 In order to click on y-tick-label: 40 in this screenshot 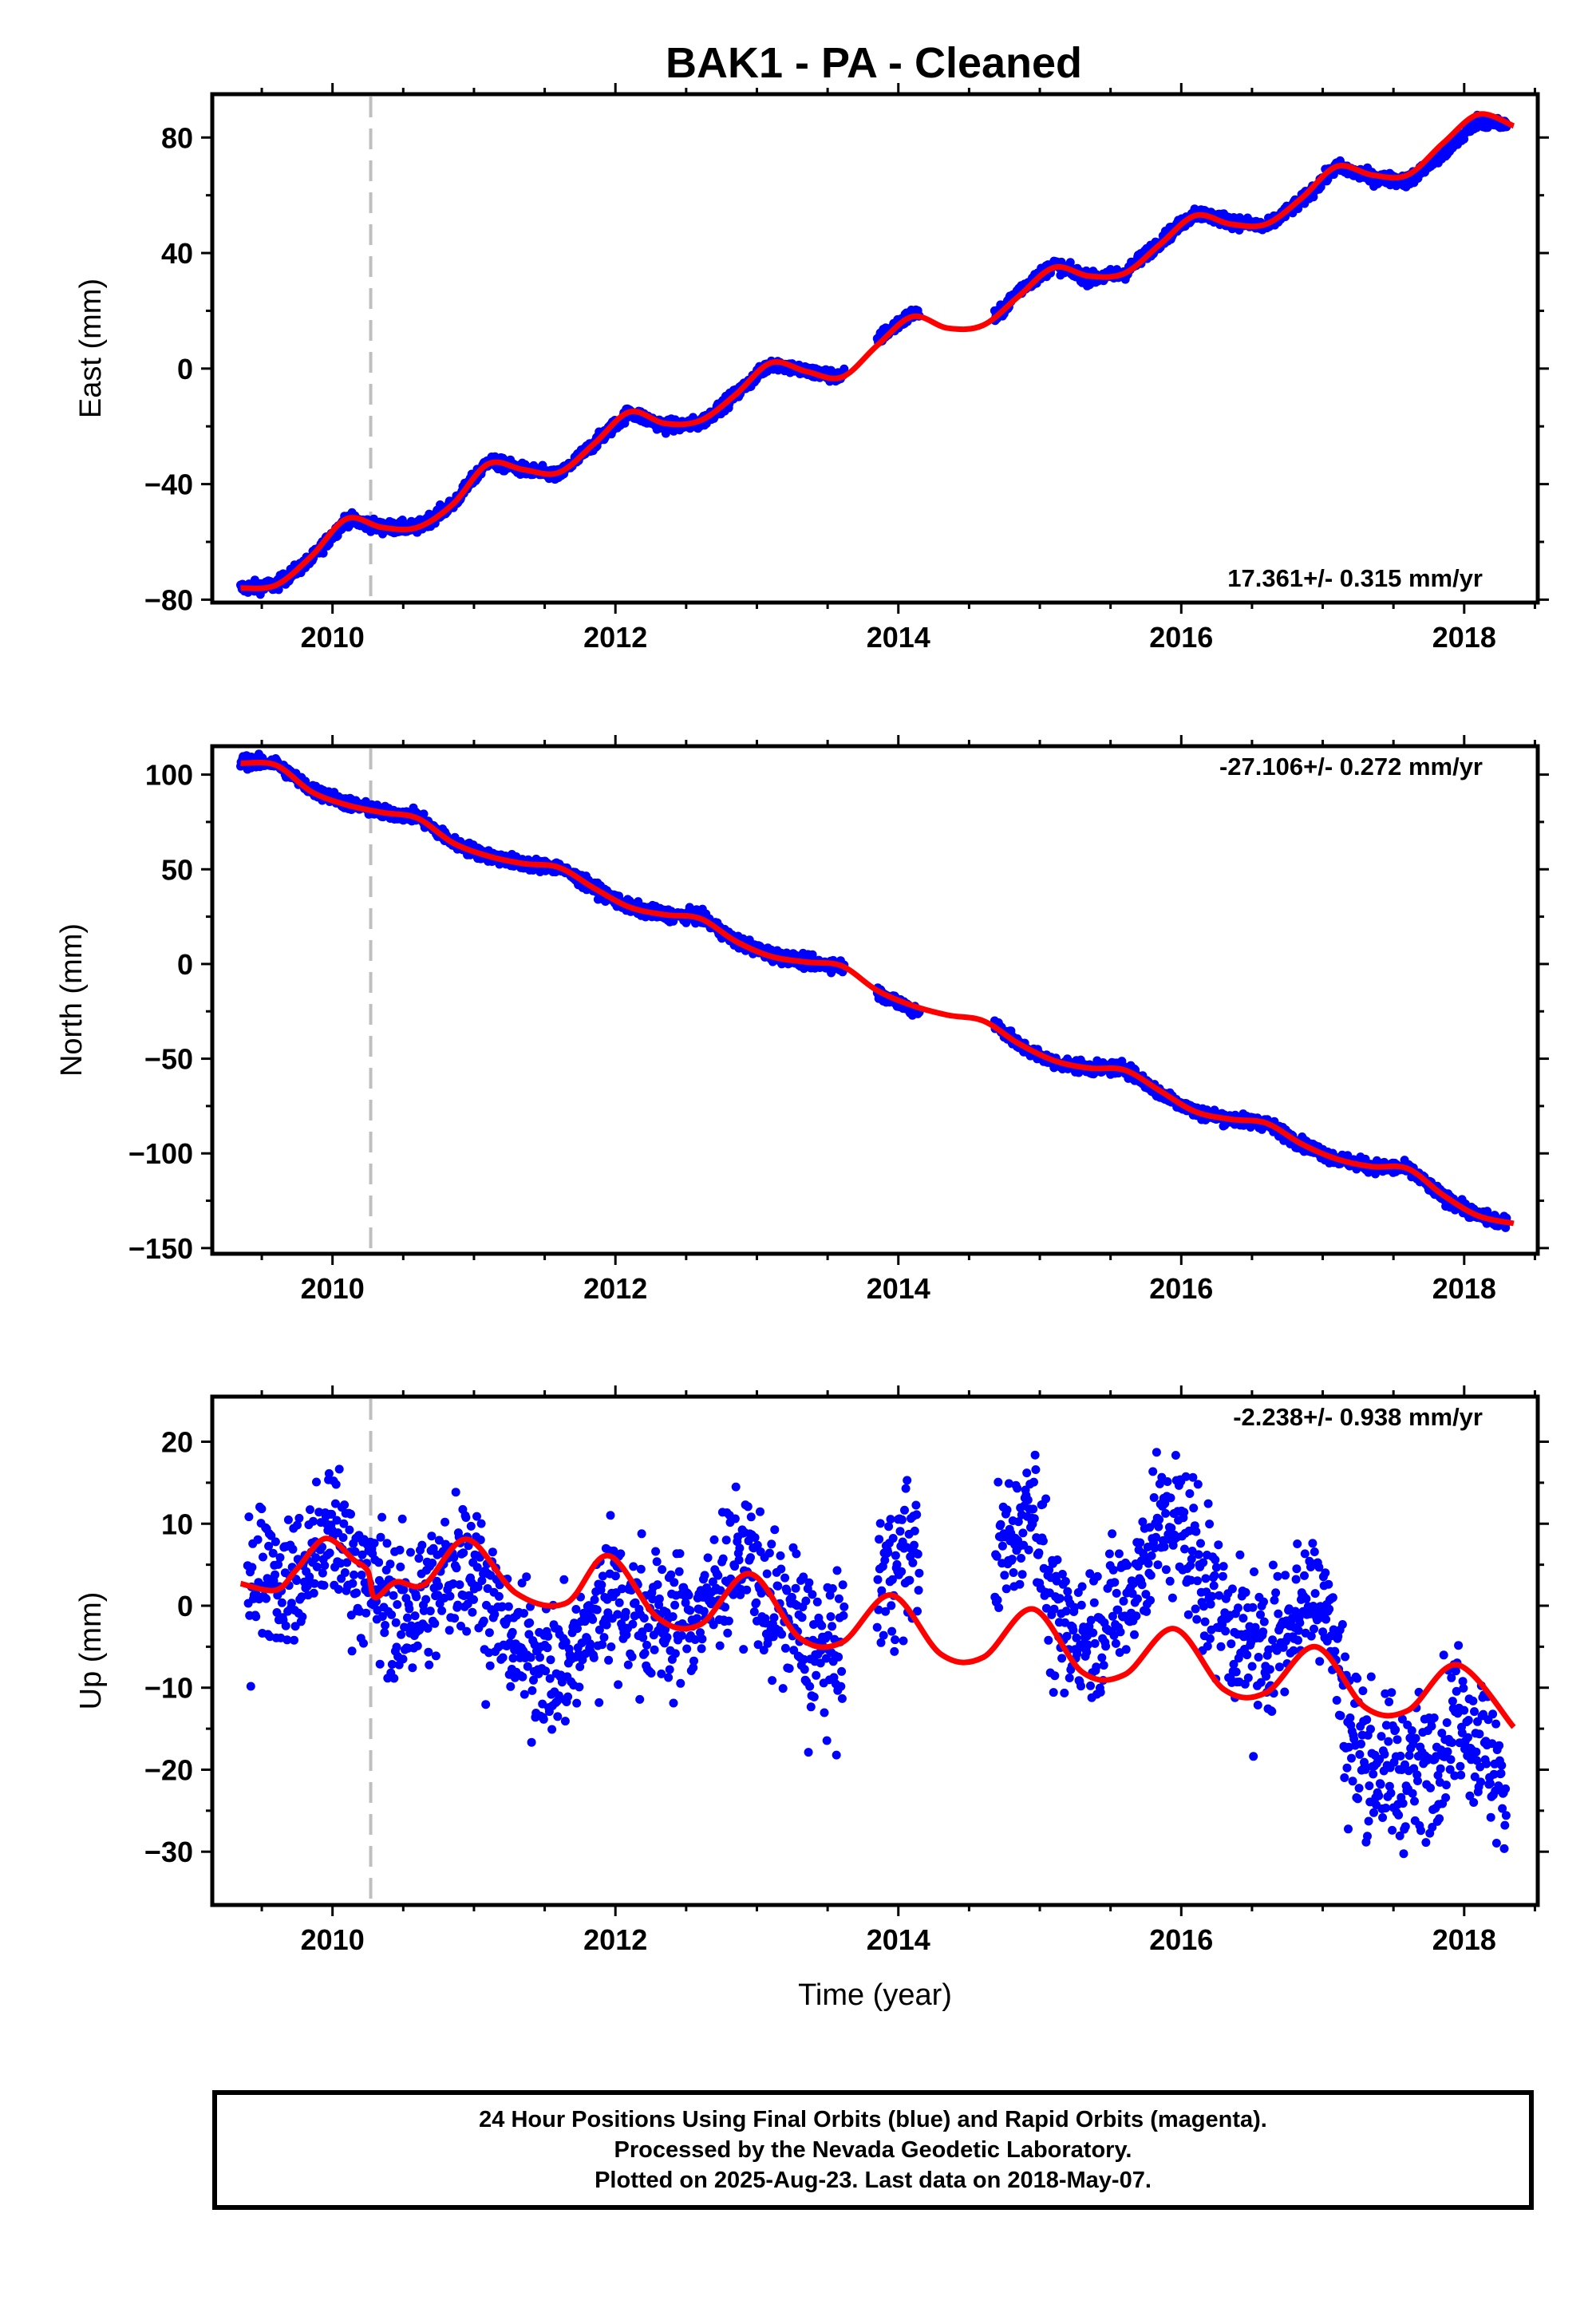, I will do `click(177, 253)`.